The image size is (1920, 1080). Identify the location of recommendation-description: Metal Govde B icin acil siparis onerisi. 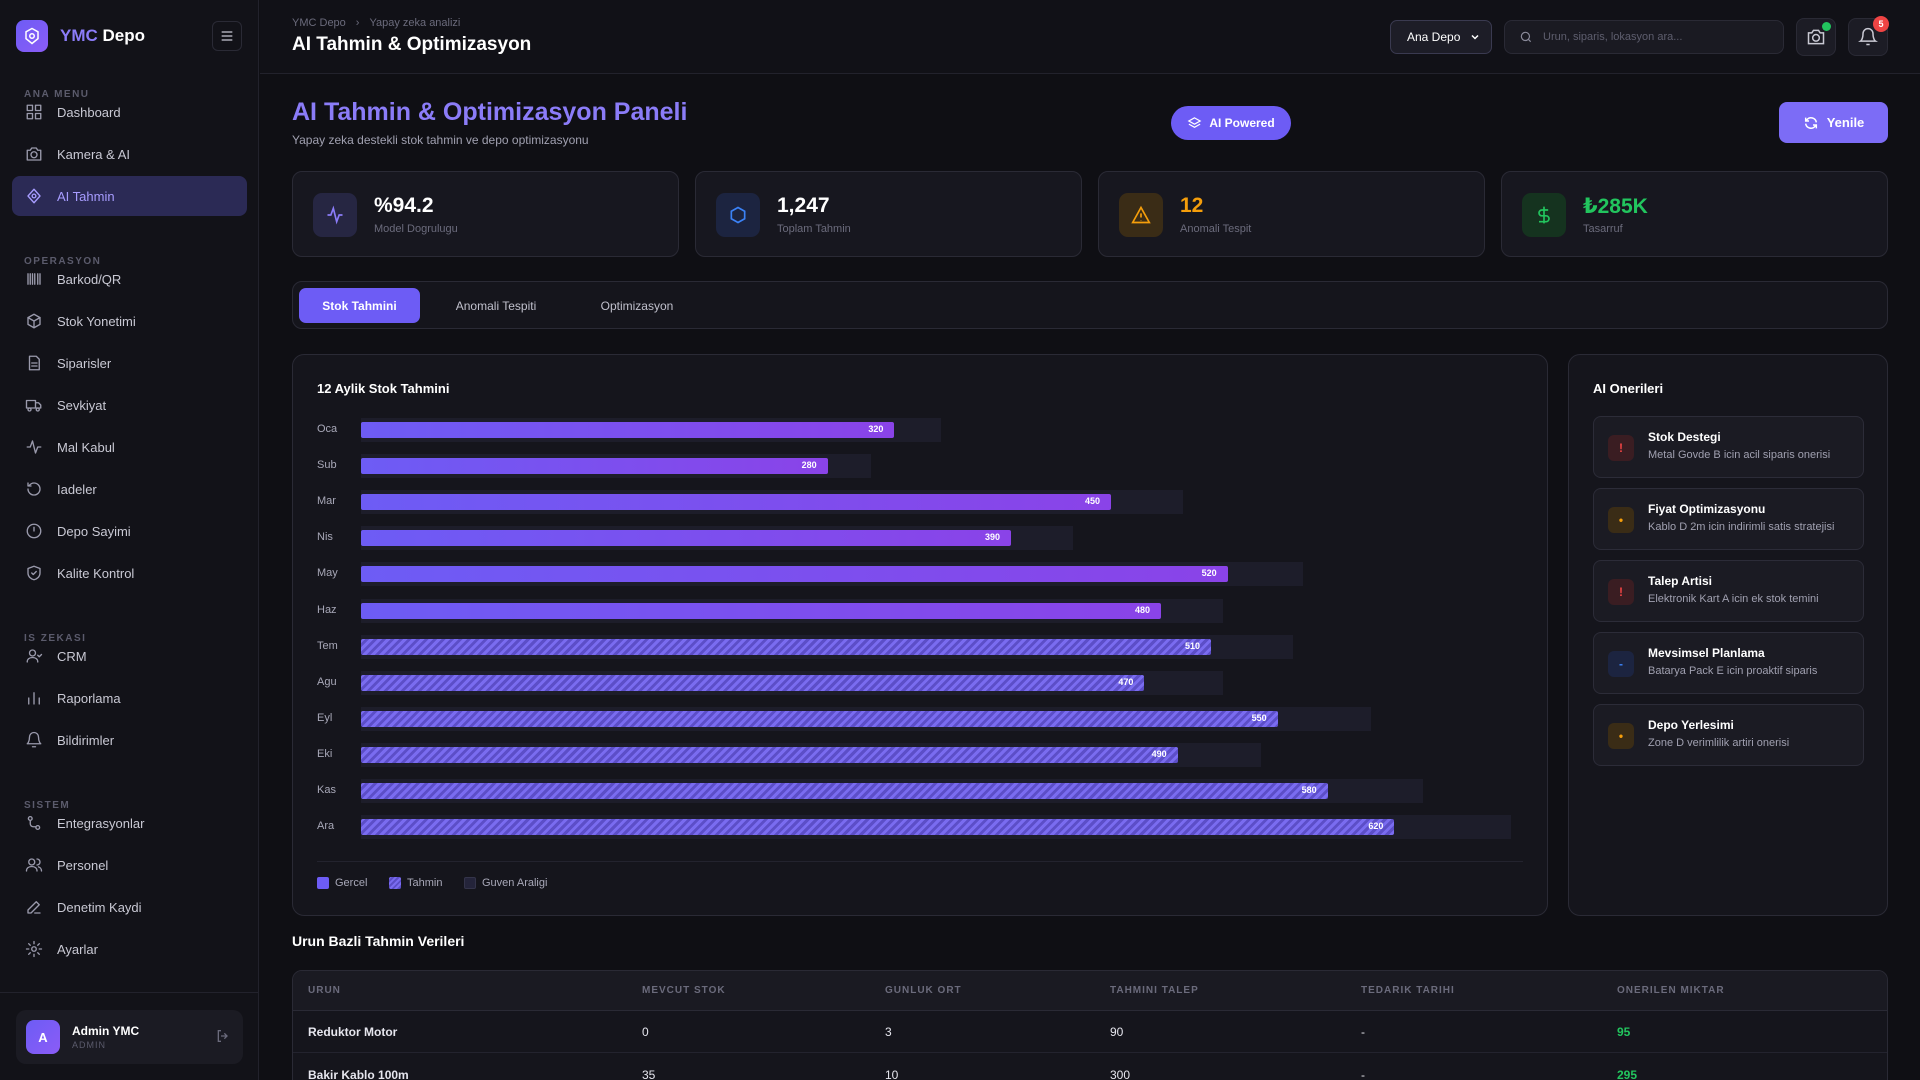
(1739, 455).